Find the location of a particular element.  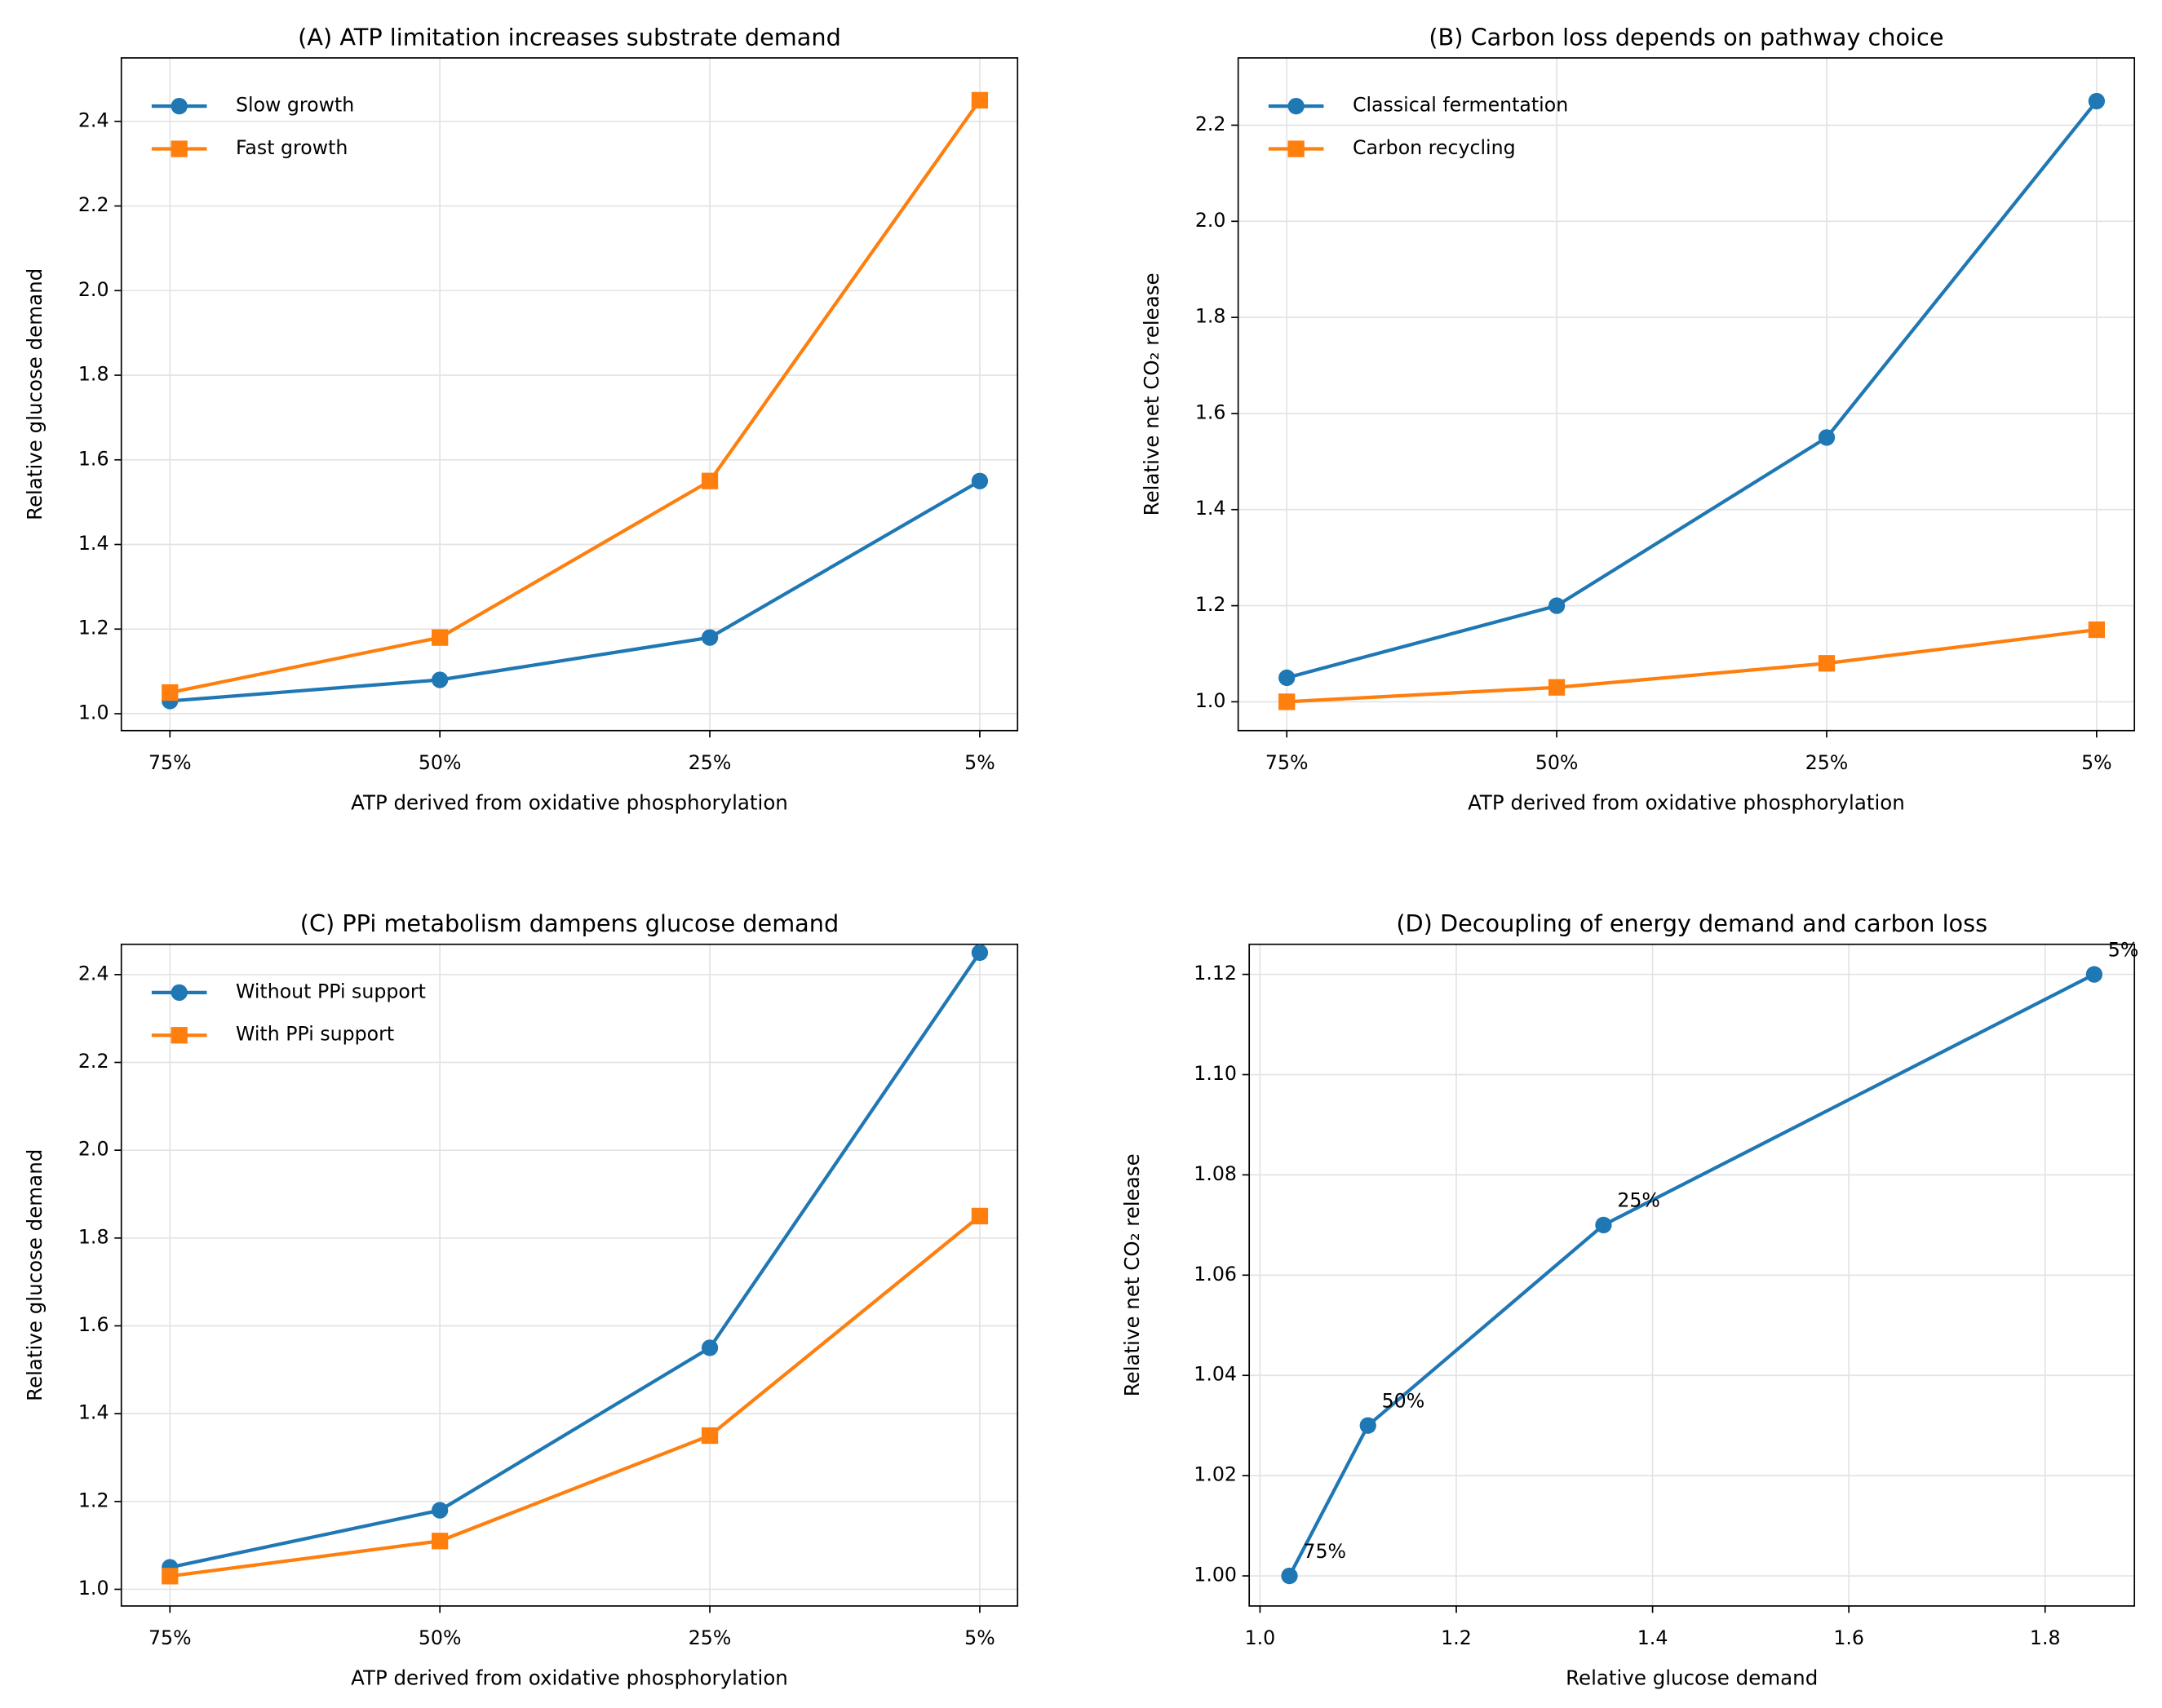

point-label: 25% is located at coordinates (1638, 1200).